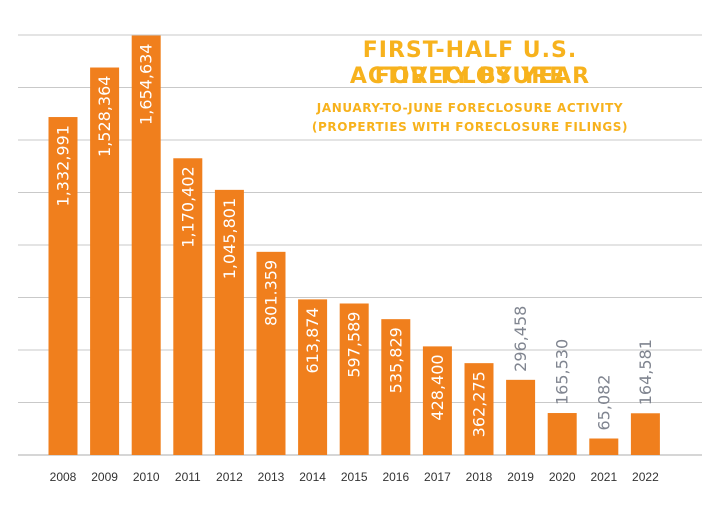 The height and width of the screenshot is (514, 720). I want to click on data-label-2009: 1,528,364, so click(104, 116).